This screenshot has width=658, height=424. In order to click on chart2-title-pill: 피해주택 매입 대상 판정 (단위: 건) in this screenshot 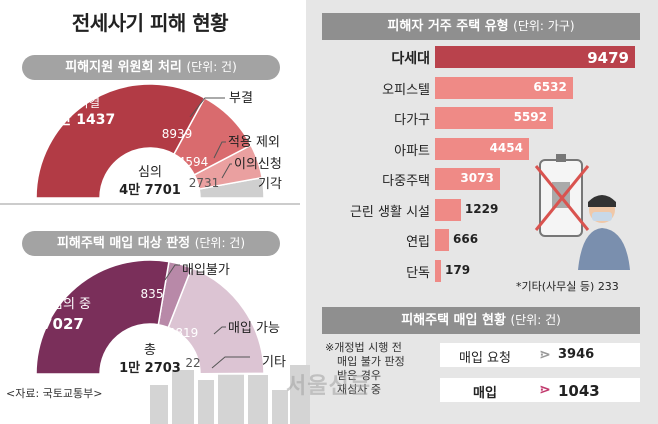, I will do `click(151, 243)`.